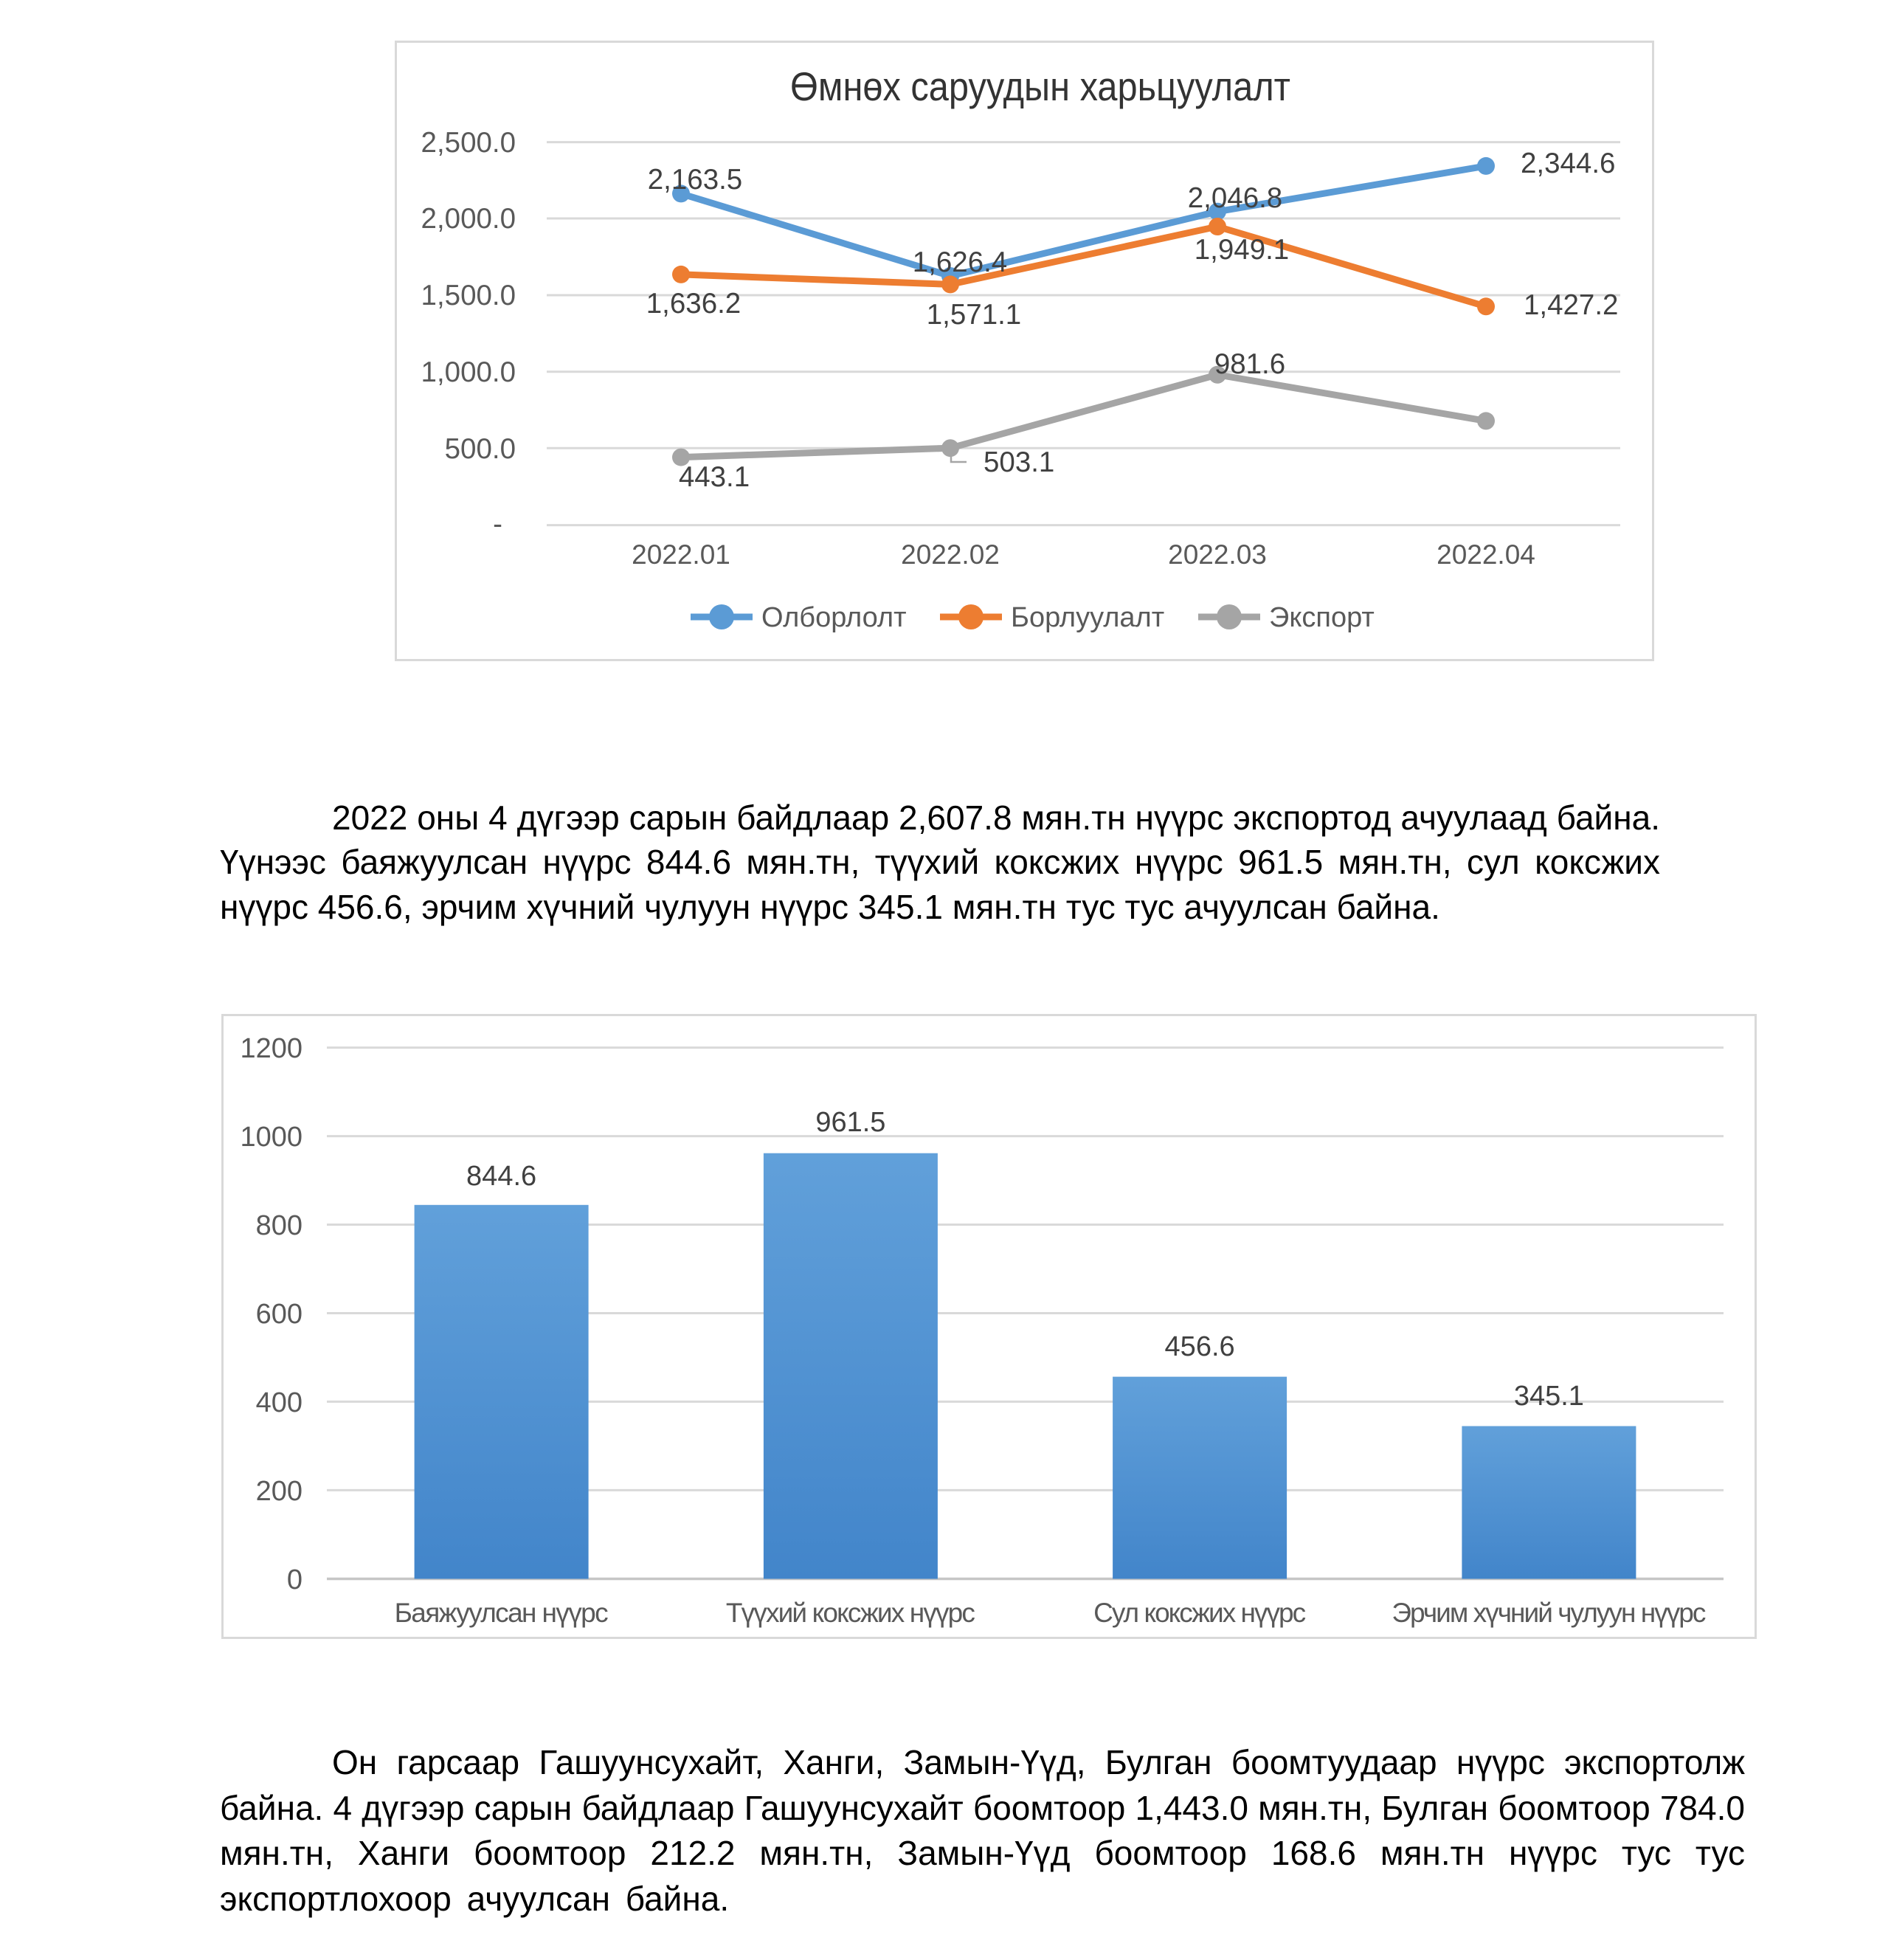 The image size is (1877, 1960). Describe the element at coordinates (1087, 617) in the screenshot. I see `svg-text: Борлуулалт` at that location.